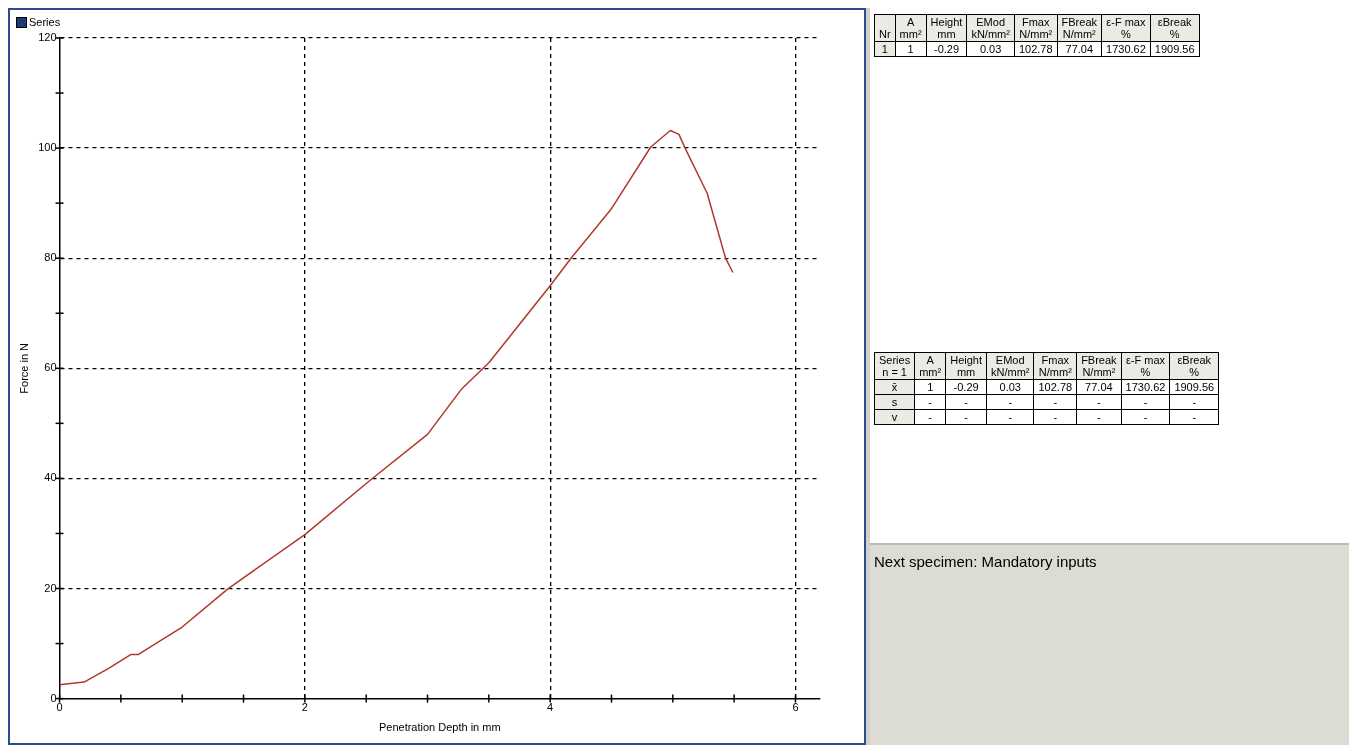 This screenshot has width=1357, height=747. Describe the element at coordinates (304, 707) in the screenshot. I see `x-tick-label: 2` at that location.